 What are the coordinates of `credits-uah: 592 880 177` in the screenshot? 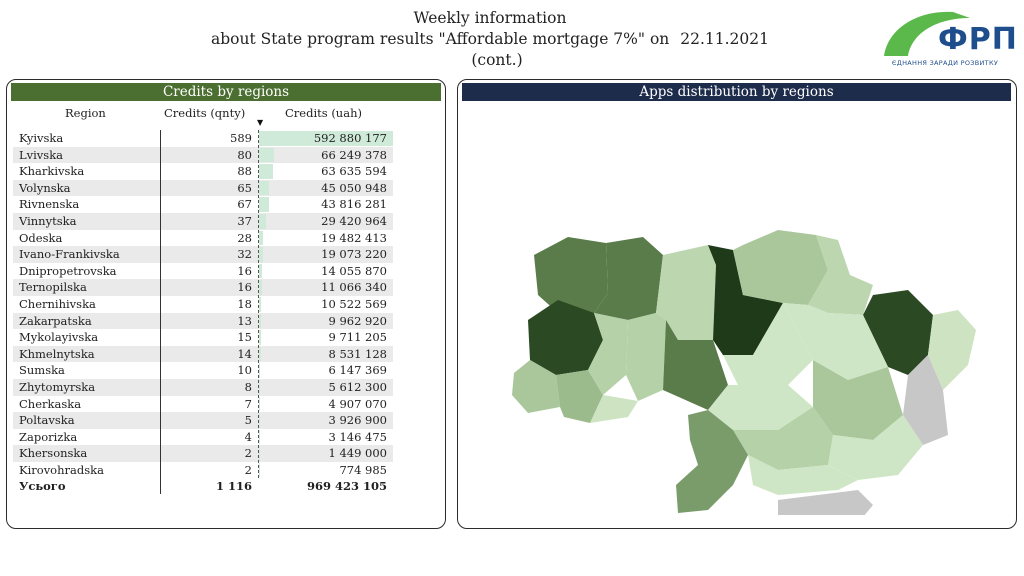 It's located at (350, 138).